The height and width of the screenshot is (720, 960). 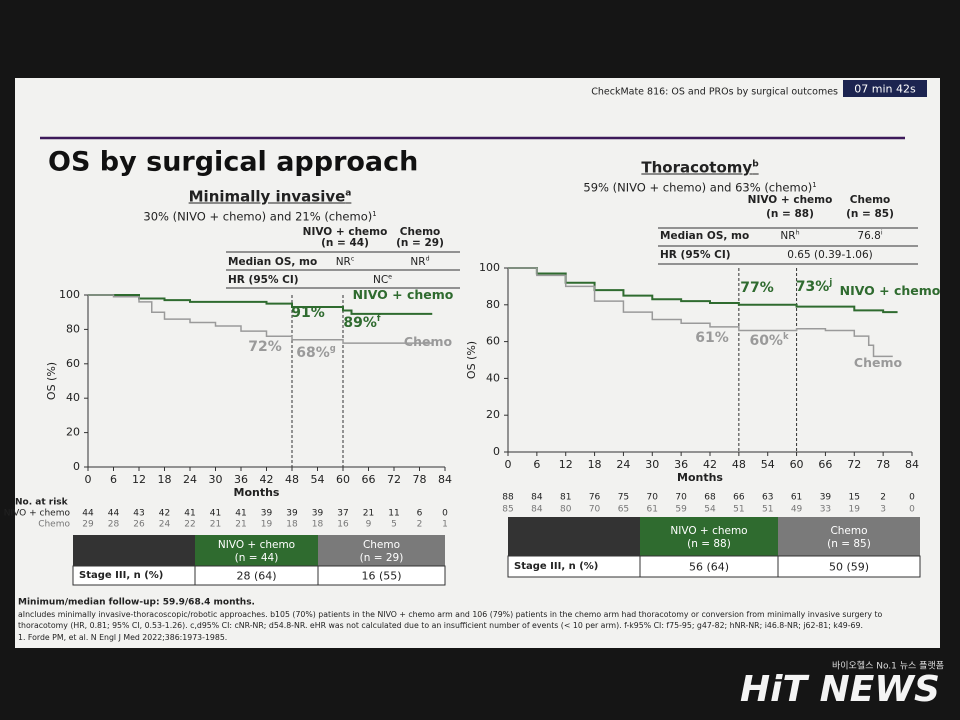 What do you see at coordinates (139, 513) in the screenshot?
I see `risk-count-text: 43` at bounding box center [139, 513].